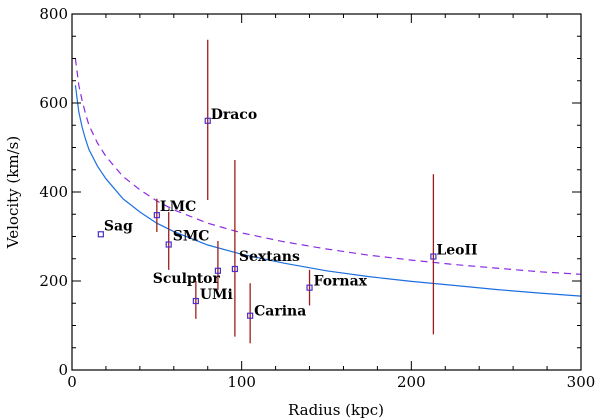 Image resolution: width=601 pixels, height=420 pixels. Describe the element at coordinates (341, 282) in the screenshot. I see `label-fornax: Fornax` at that location.